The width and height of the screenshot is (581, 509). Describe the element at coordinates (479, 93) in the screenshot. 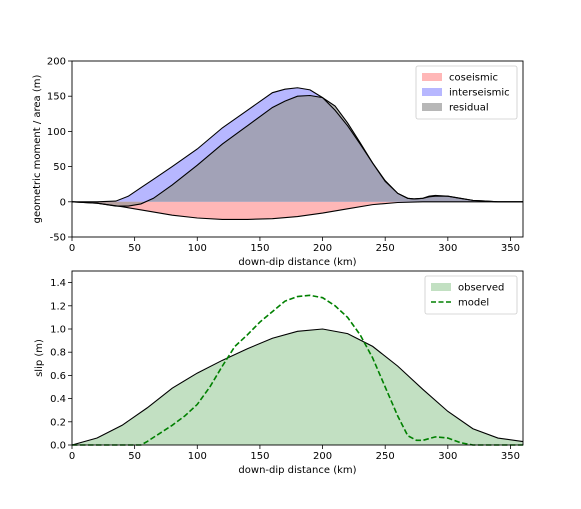

I see `legend-label-interseismic: interseismic` at that location.